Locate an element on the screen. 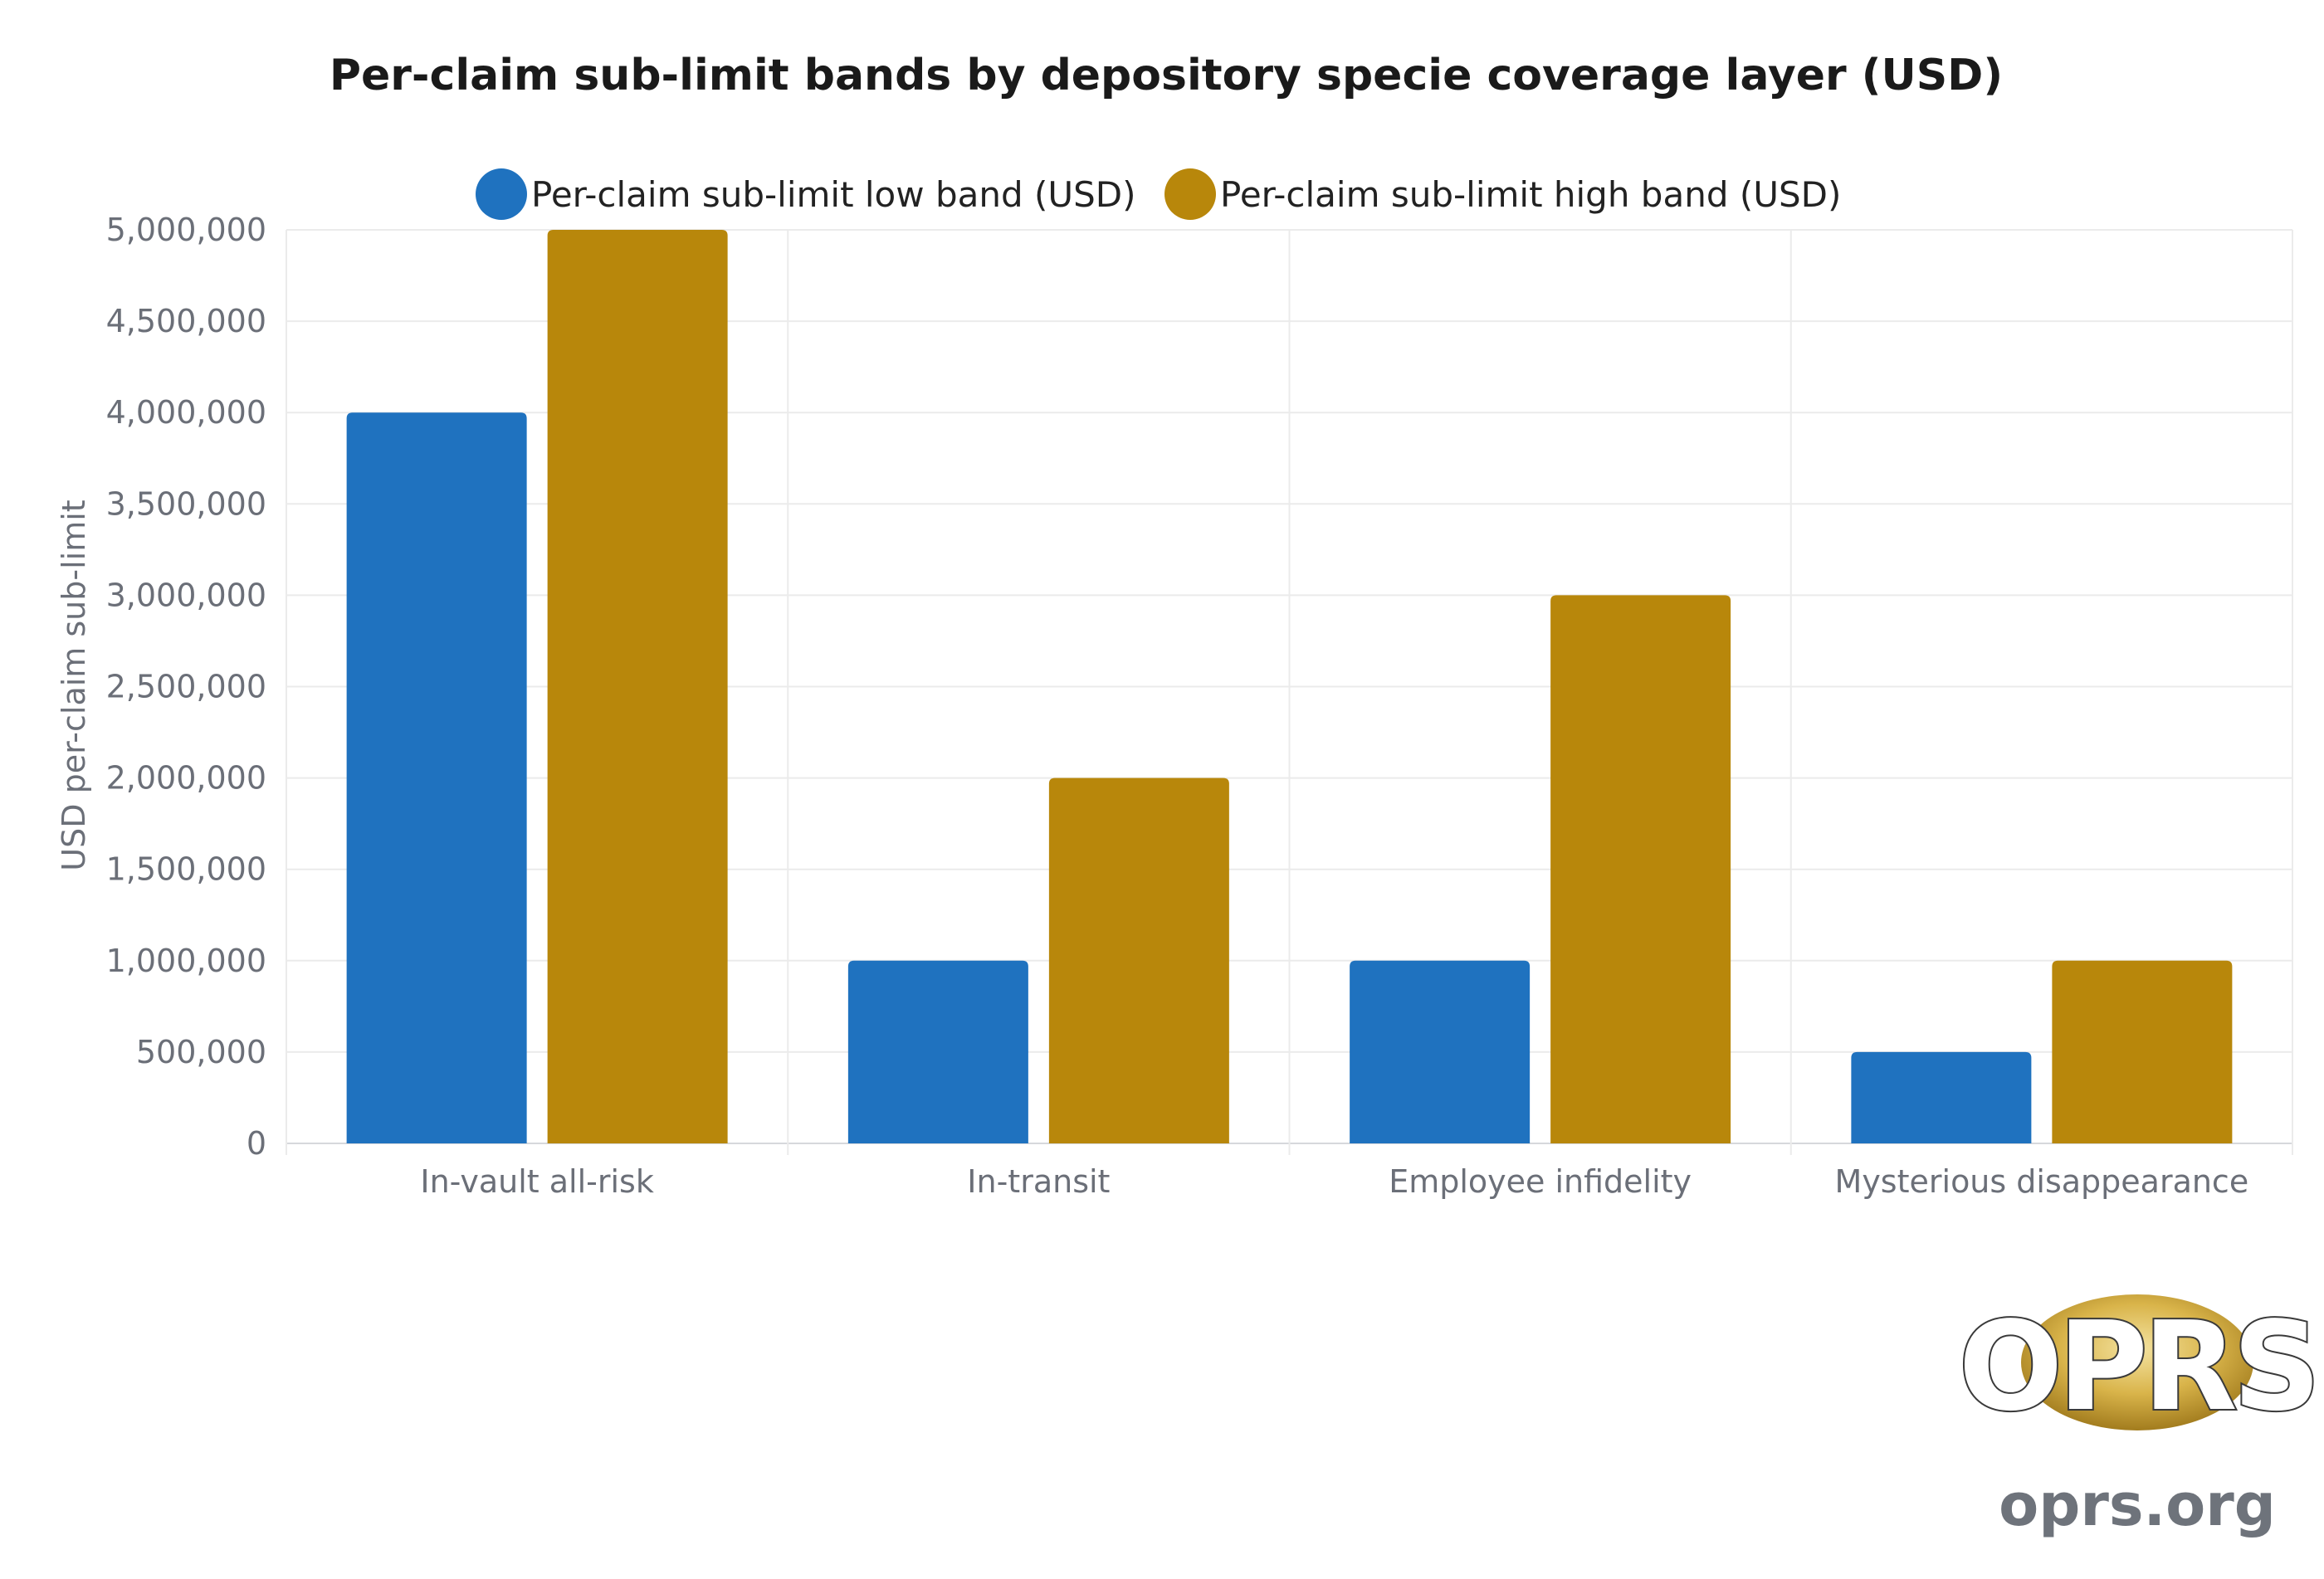 This screenshot has width=2324, height=1579. x-tick-label: In-vault all-risk is located at coordinates (536, 1181).